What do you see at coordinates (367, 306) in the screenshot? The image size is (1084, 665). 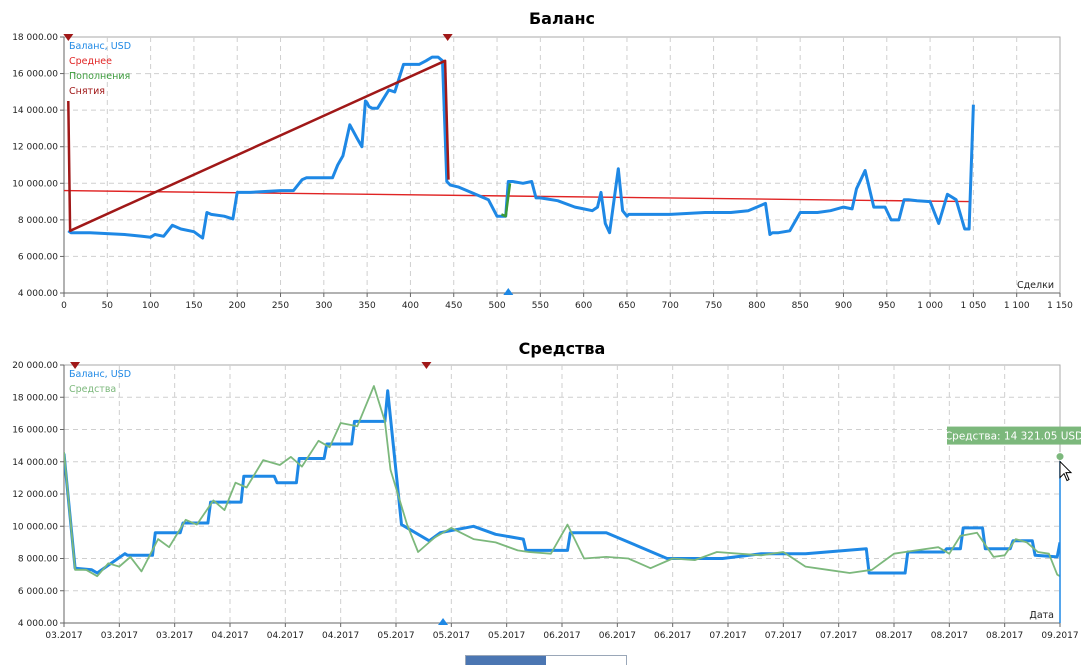 I see `x-tick-label: 350` at bounding box center [367, 306].